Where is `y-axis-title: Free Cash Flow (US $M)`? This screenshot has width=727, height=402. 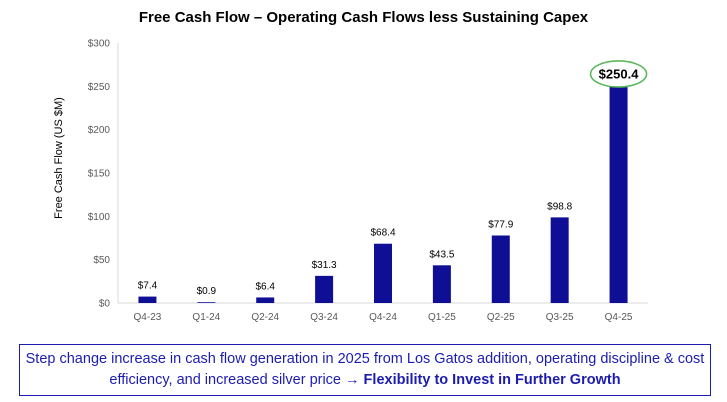
y-axis-title: Free Cash Flow (US $M) is located at coordinates (59, 158).